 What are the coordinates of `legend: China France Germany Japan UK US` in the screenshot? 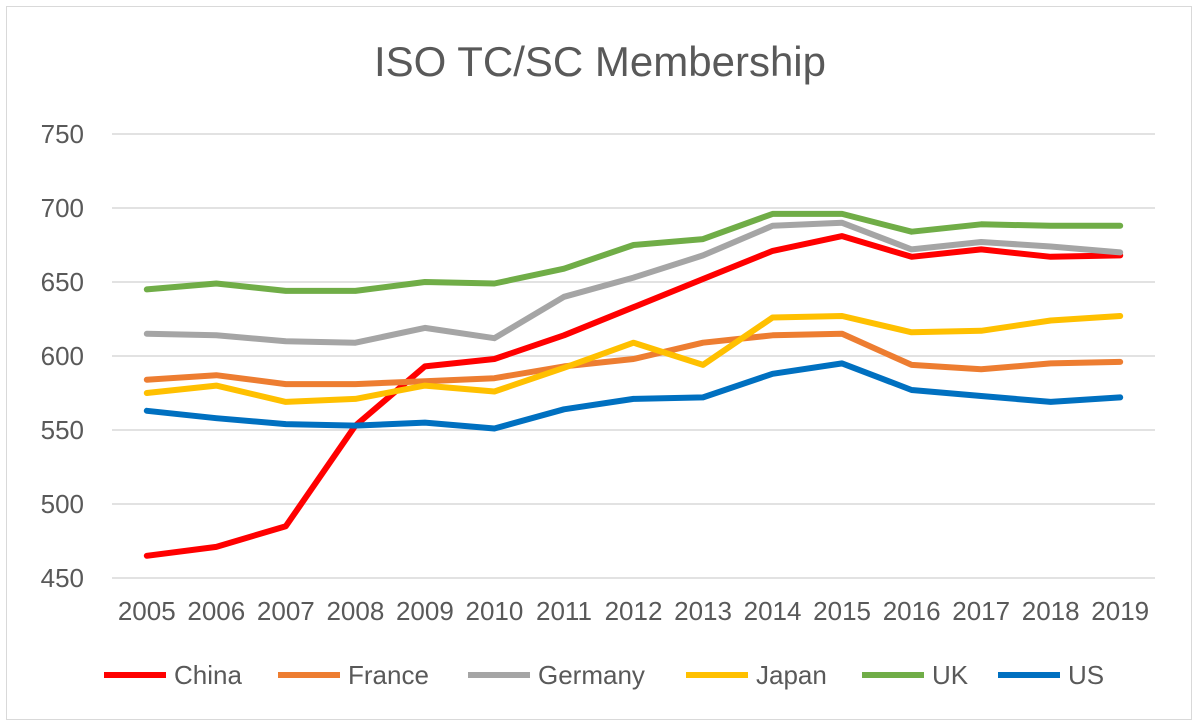 It's located at (604, 675).